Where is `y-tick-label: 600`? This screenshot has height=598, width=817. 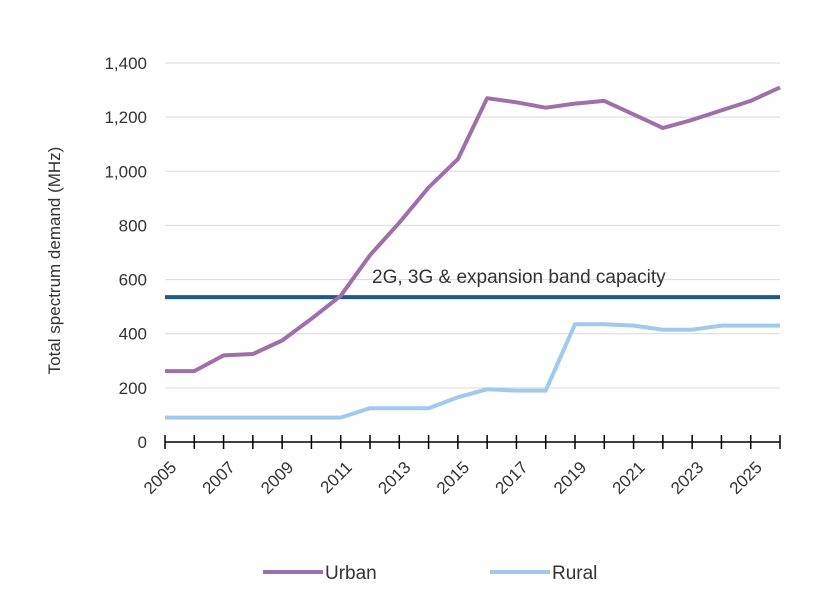
y-tick-label: 600 is located at coordinates (133, 280).